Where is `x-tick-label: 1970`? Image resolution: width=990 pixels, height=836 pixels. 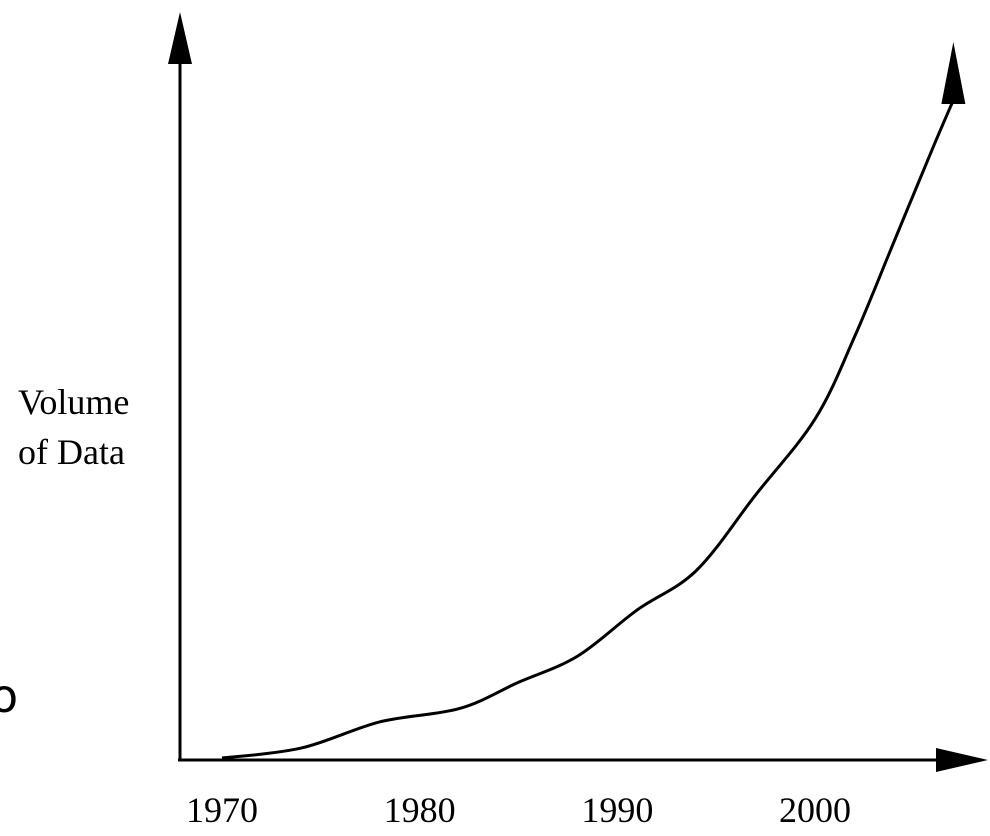
x-tick-label: 1970 is located at coordinates (222, 810).